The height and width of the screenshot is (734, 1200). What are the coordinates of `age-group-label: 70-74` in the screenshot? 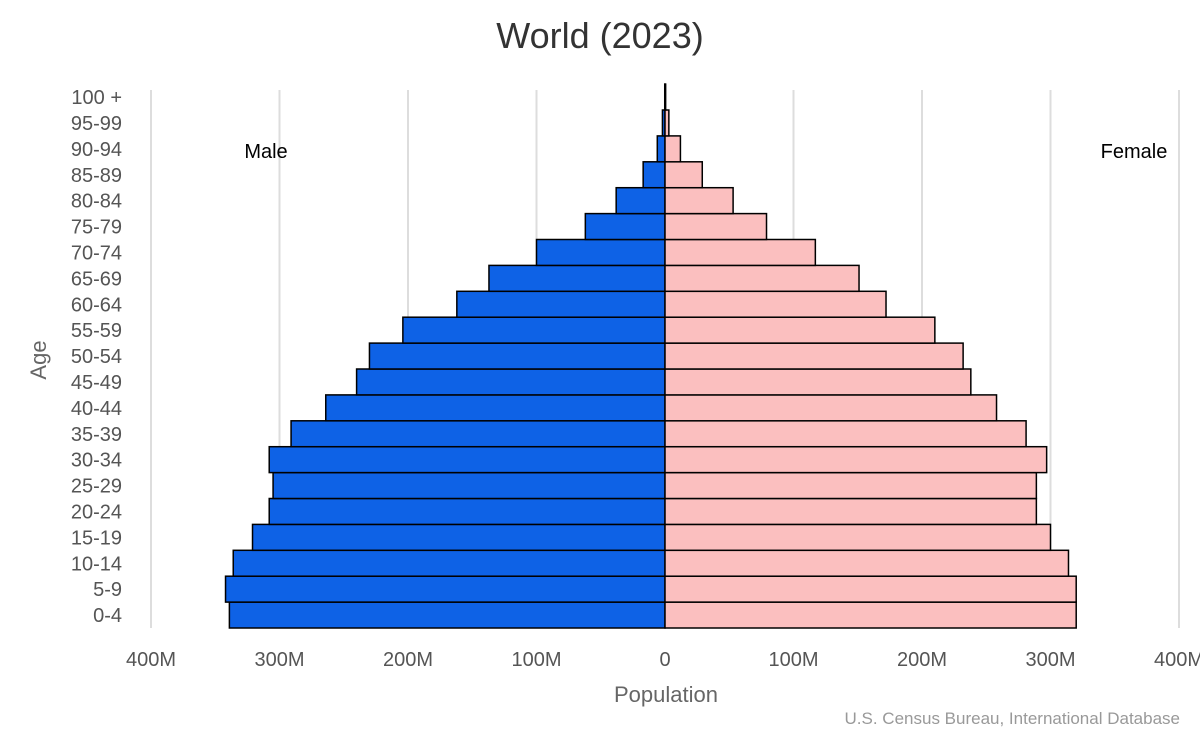 It's located at (96, 253).